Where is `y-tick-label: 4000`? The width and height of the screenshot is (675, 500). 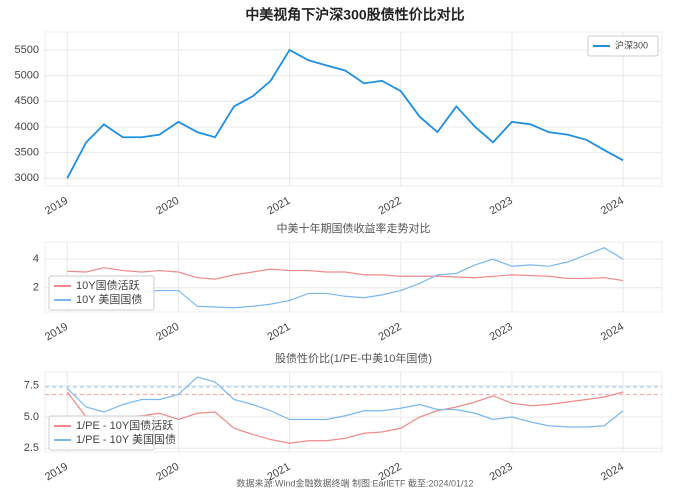
y-tick-label: 4000 is located at coordinates (27, 127).